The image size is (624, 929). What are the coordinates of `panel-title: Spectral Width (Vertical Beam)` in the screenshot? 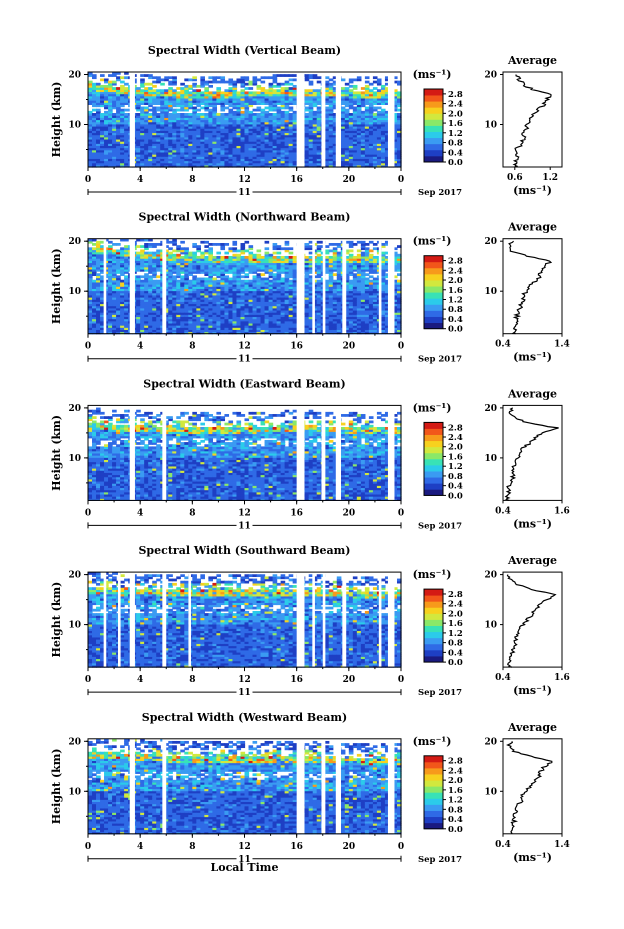 It's located at (244, 50).